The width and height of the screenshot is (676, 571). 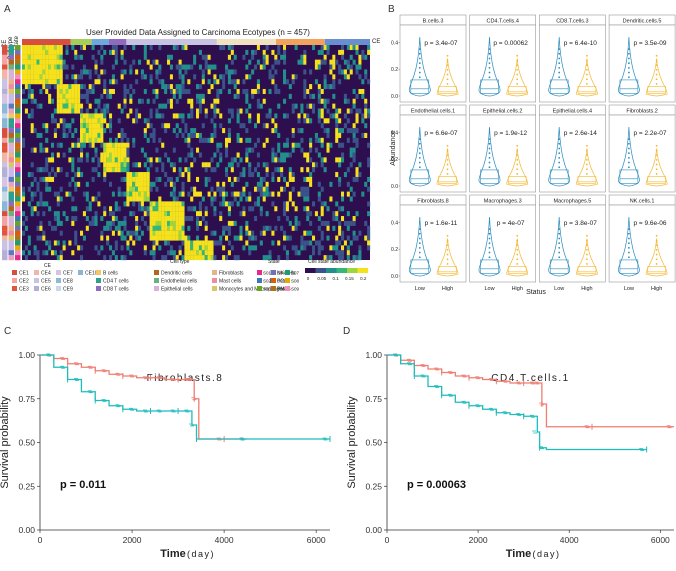 I want to click on legend-ce-label: CE6, so click(x=46, y=290).